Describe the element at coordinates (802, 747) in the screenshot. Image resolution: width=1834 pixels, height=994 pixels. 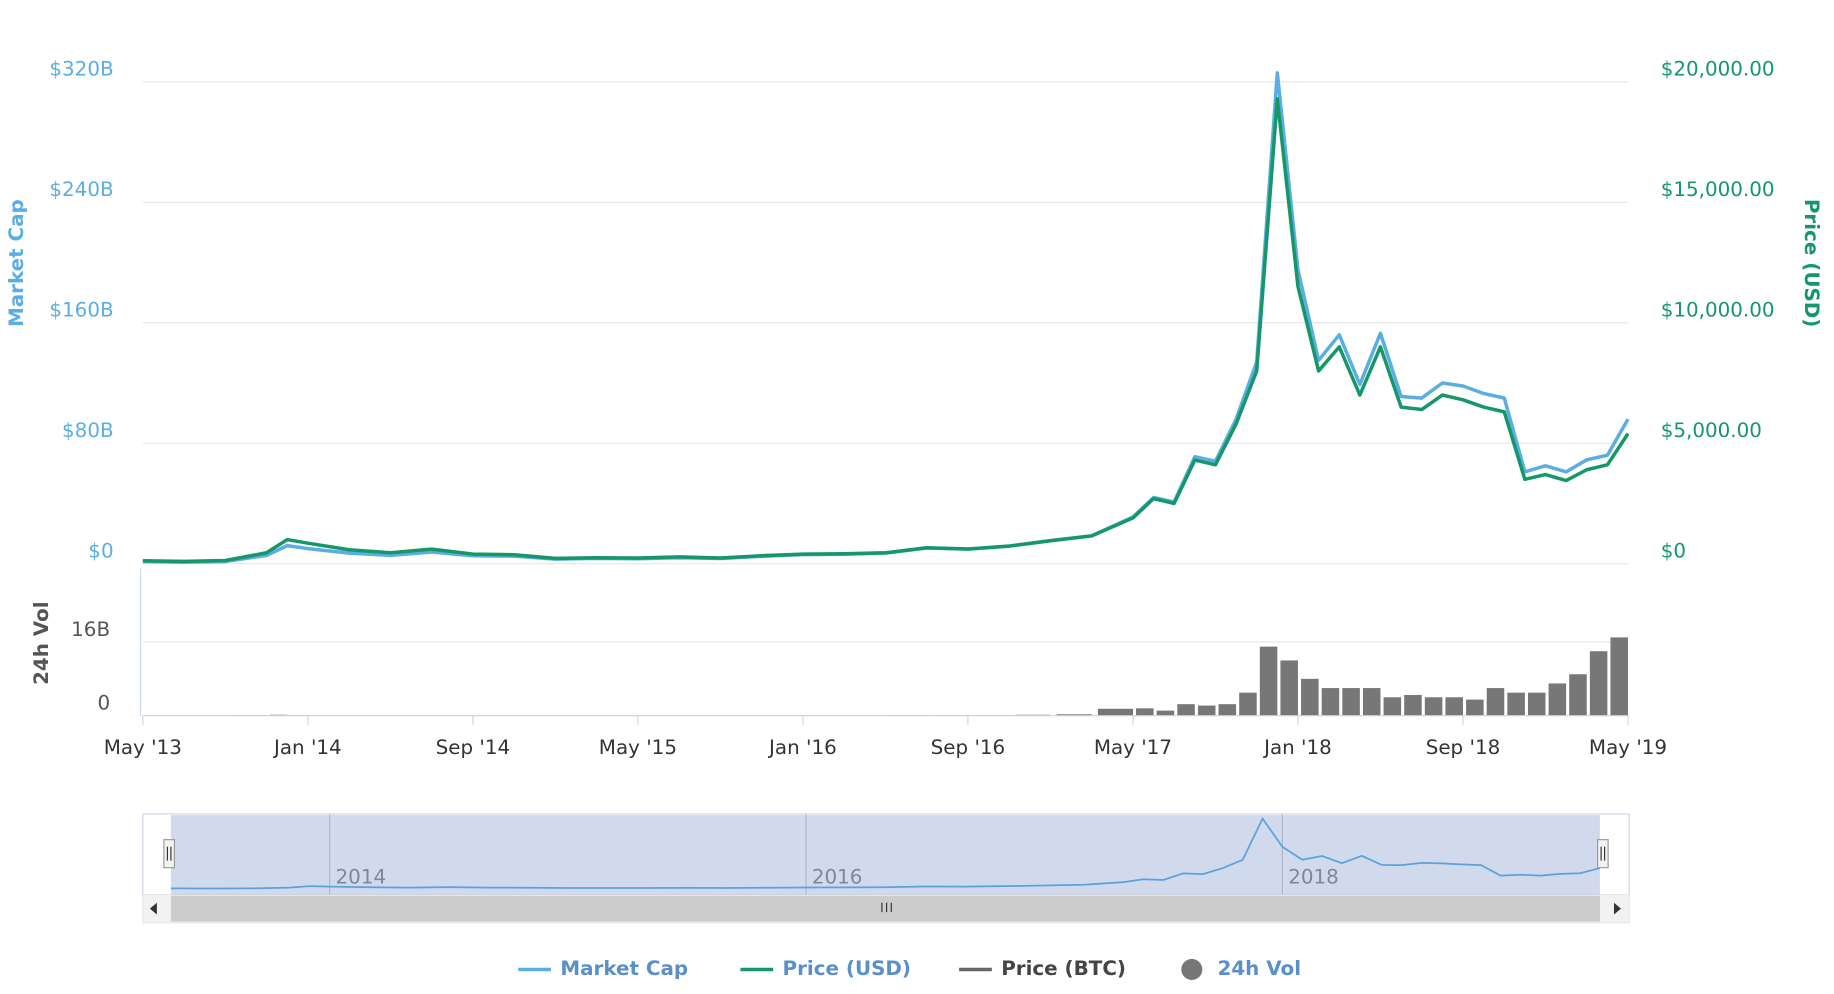
I see `x-tick-label: Jan '16` at that location.